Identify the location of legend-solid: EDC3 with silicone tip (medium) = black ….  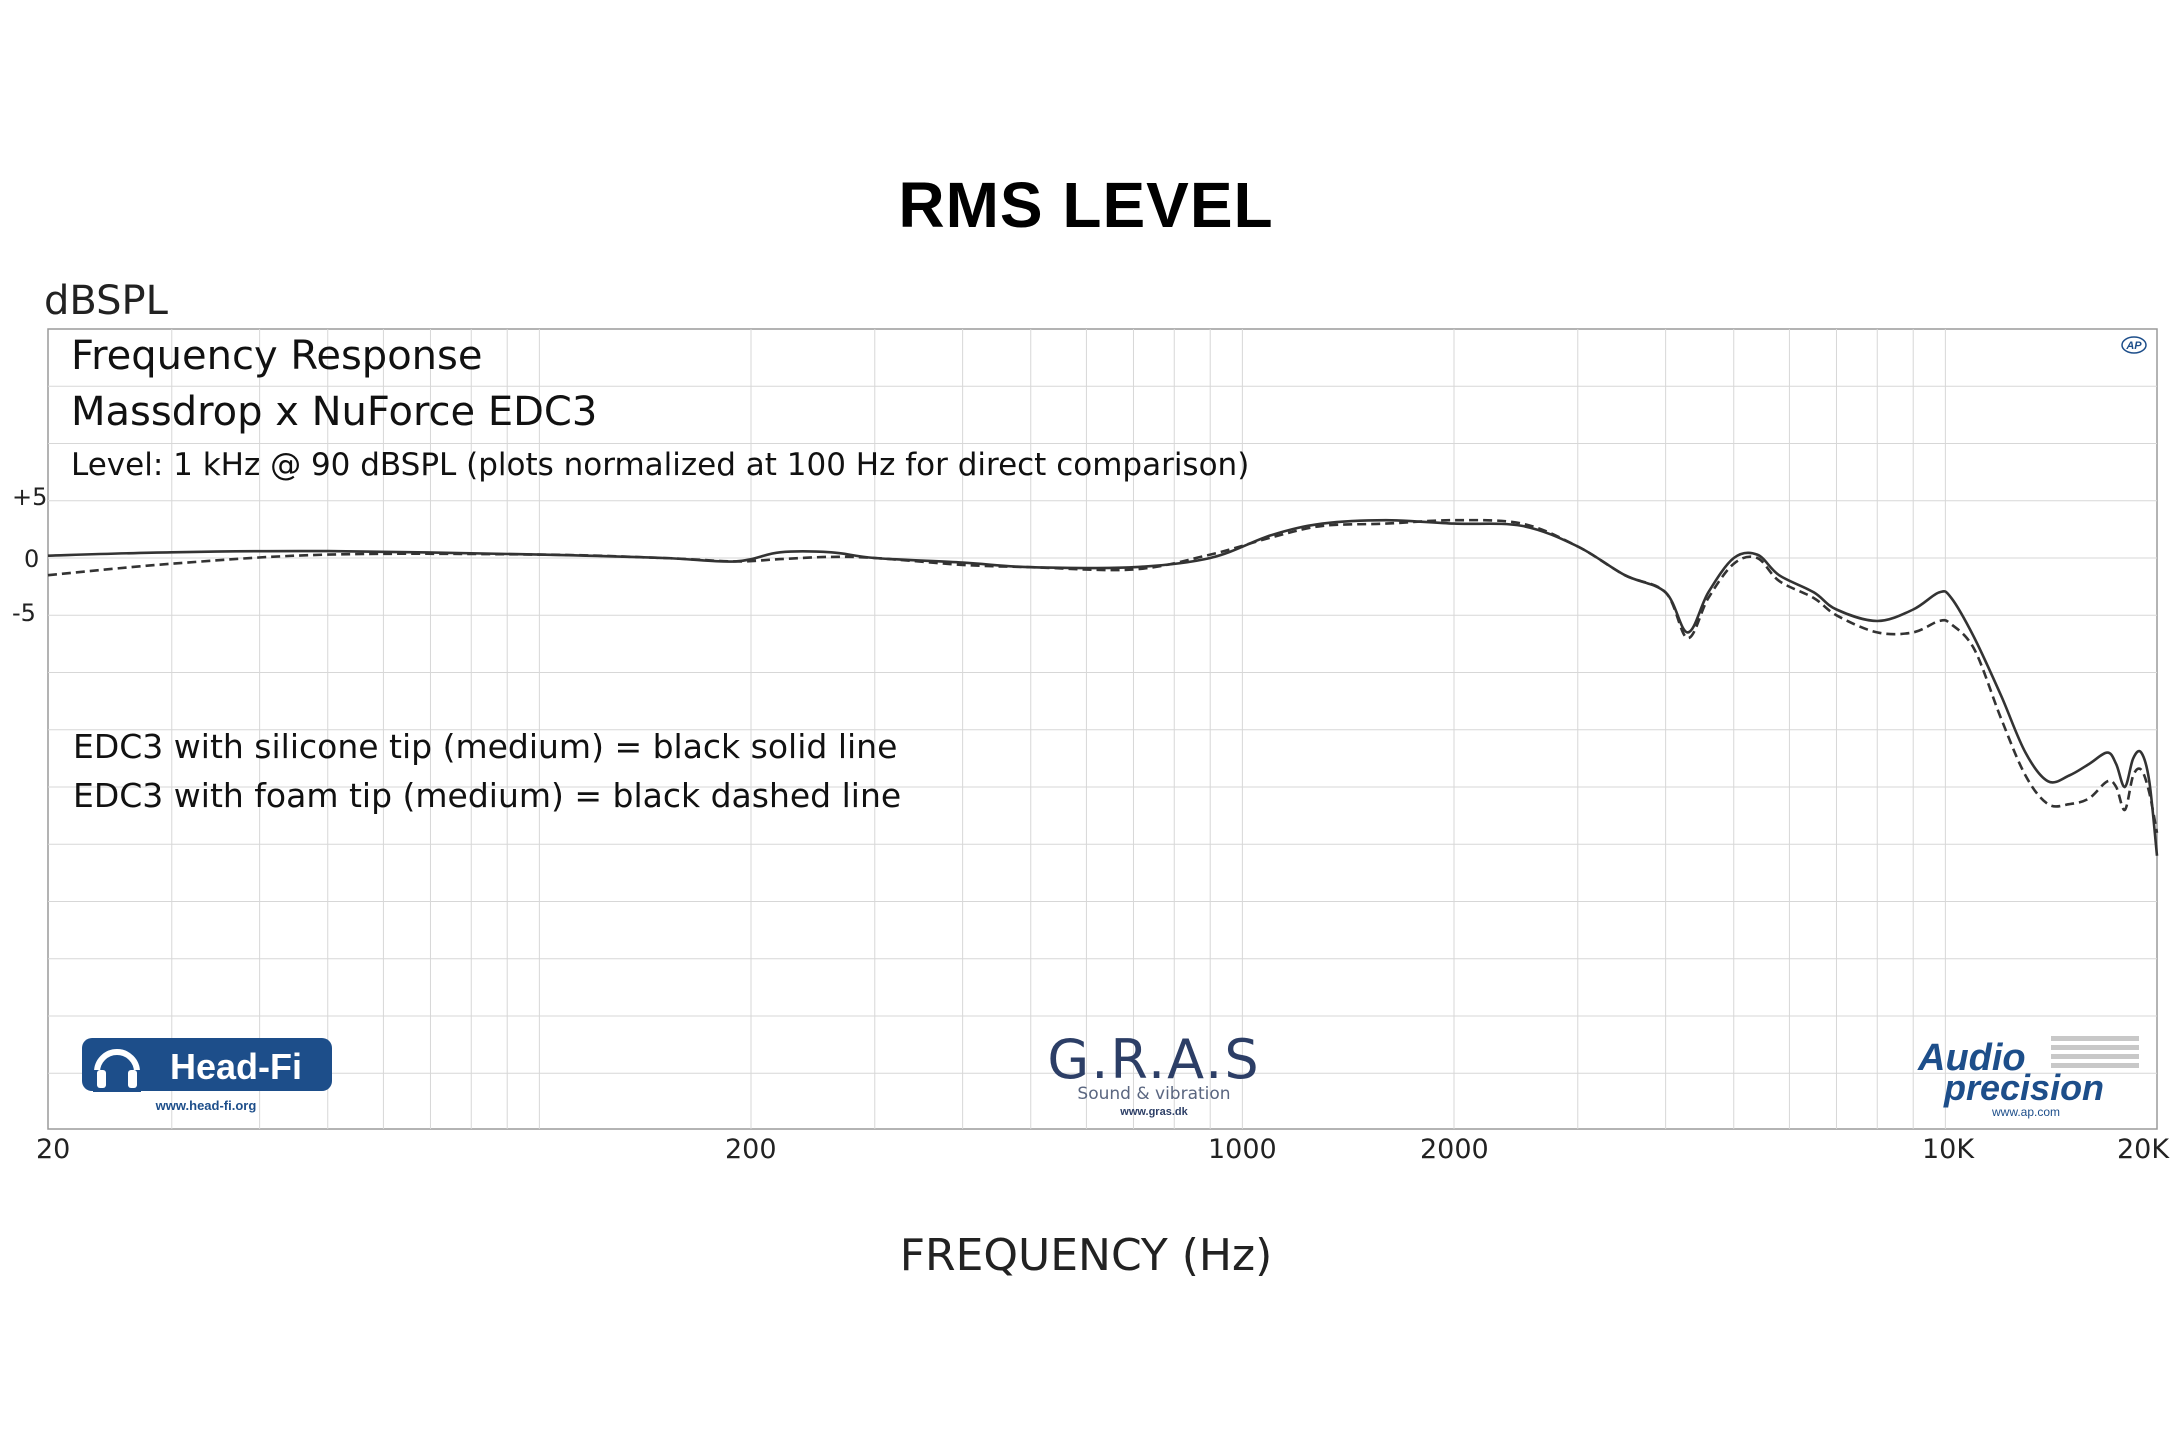
(485, 746).